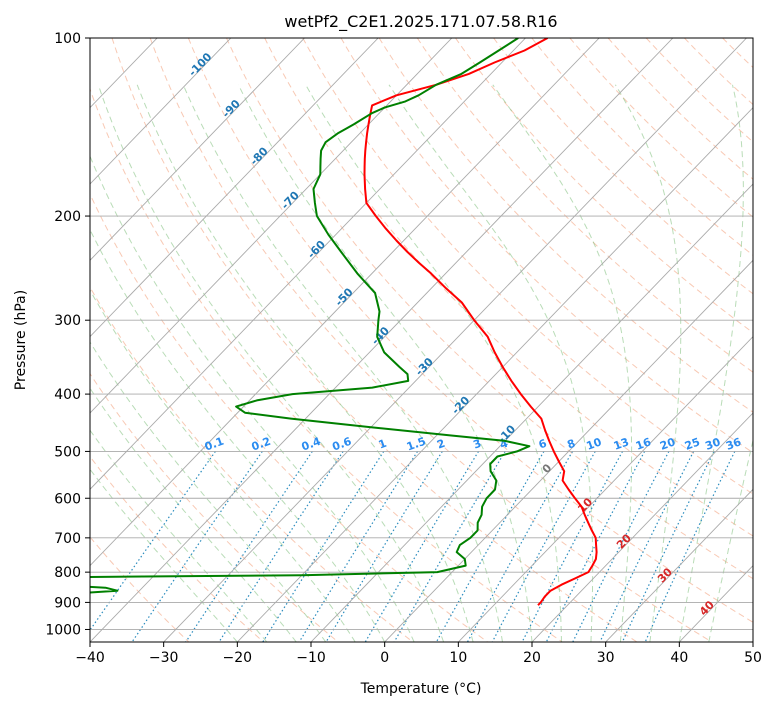  I want to click on mixing-ratio-label: 1.5, so click(416, 444).